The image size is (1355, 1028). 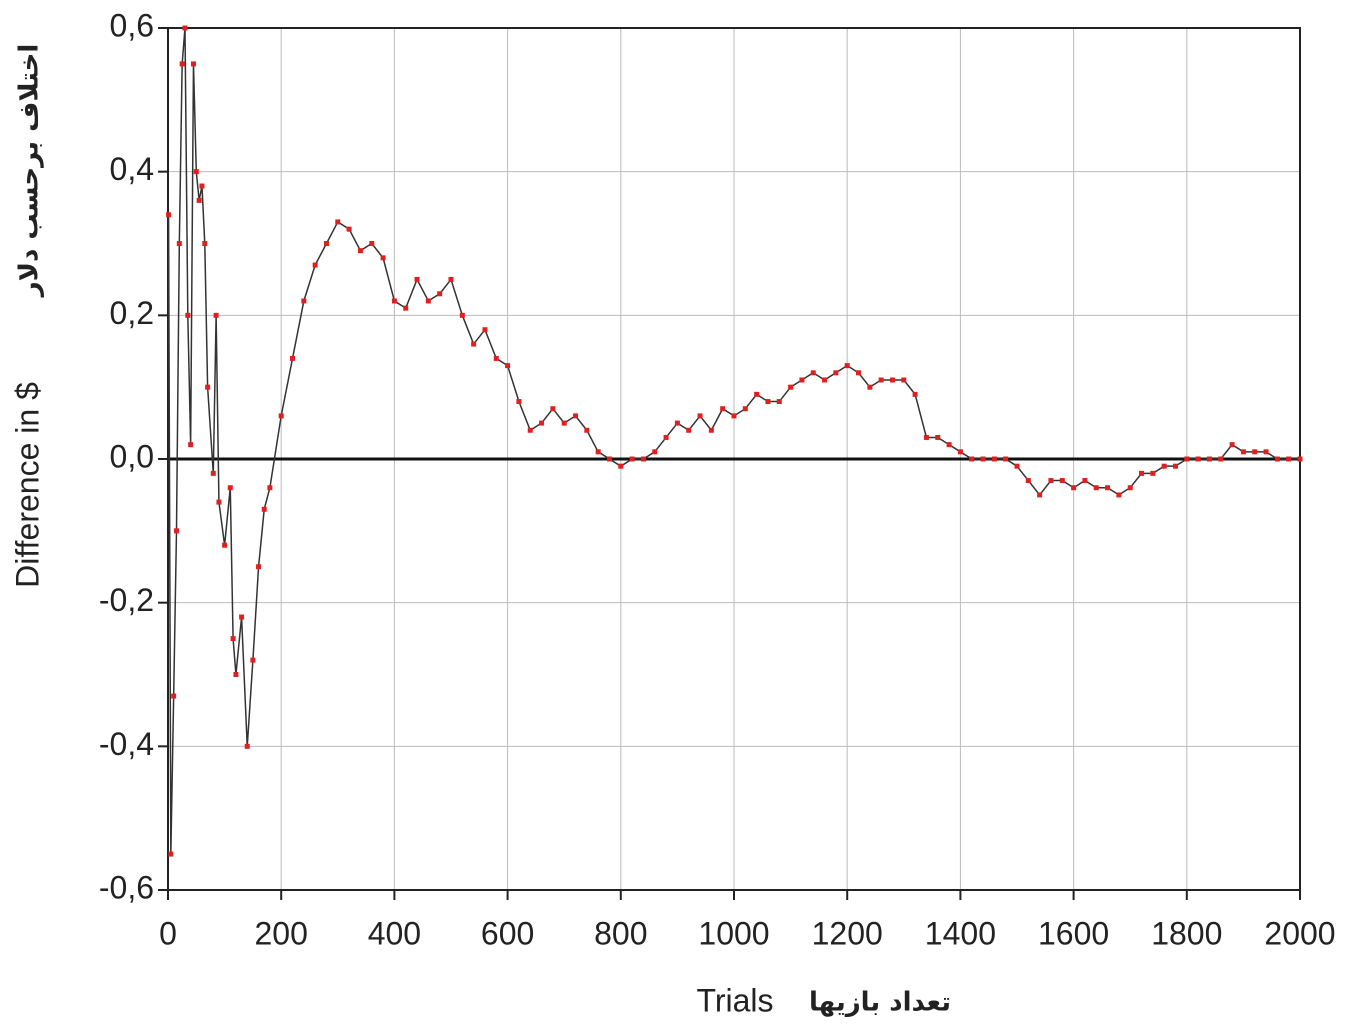 I want to click on y-axis-label-fa: اختلاف برحسب دلار, so click(x=30, y=171).